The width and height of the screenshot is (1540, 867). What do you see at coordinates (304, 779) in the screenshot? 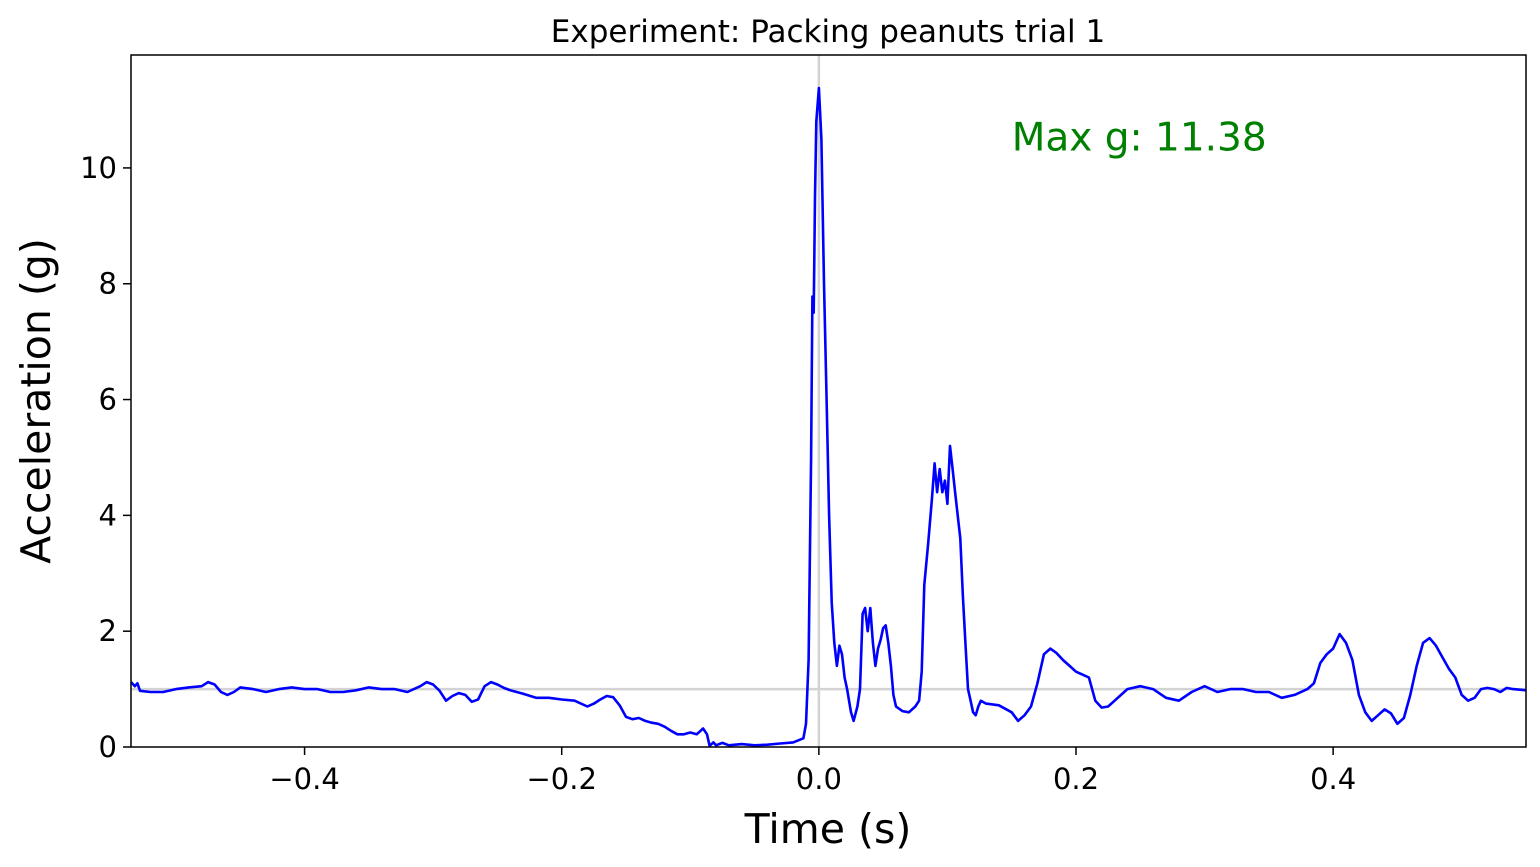
I see `x-tick-label: −0.4` at bounding box center [304, 779].